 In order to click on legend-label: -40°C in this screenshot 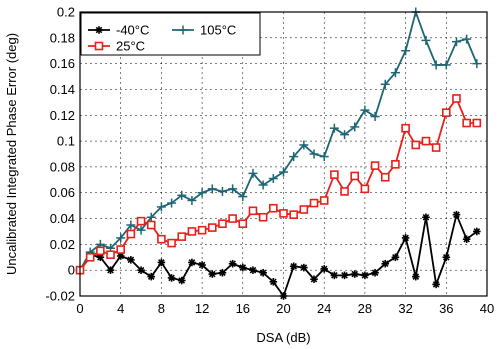, I will do `click(132, 30)`.